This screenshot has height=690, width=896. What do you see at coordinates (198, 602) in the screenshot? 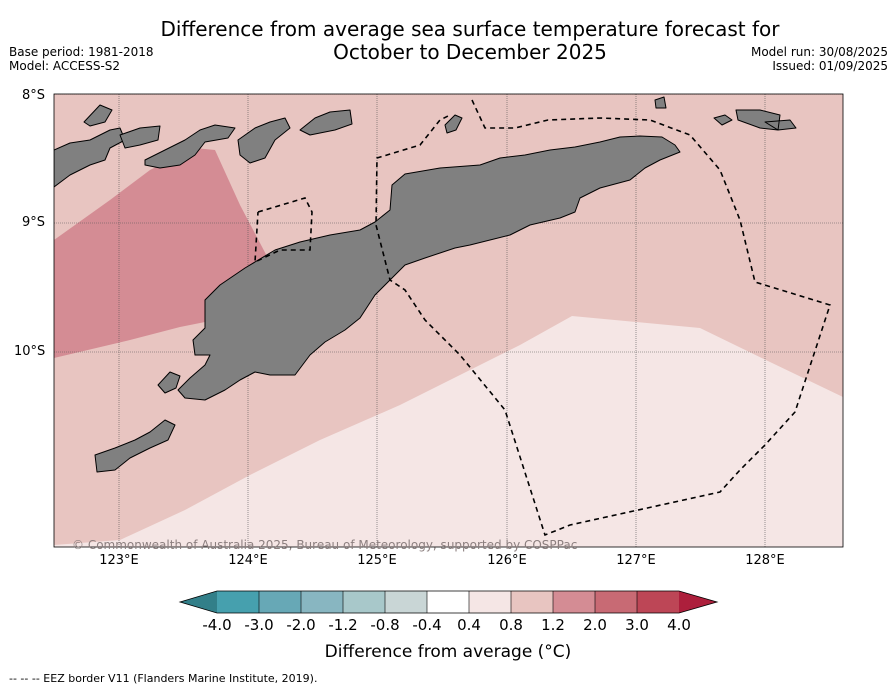
I see `colorbar-under-arrow` at bounding box center [198, 602].